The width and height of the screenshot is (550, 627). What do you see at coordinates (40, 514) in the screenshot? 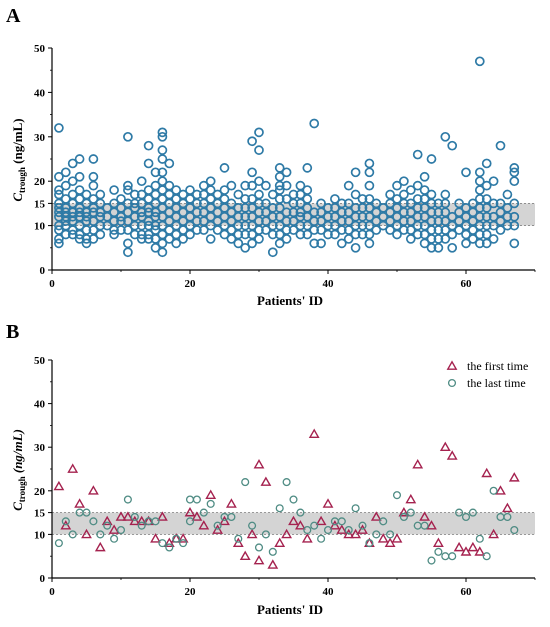
I see `y-tick-label: 15` at bounding box center [40, 514].